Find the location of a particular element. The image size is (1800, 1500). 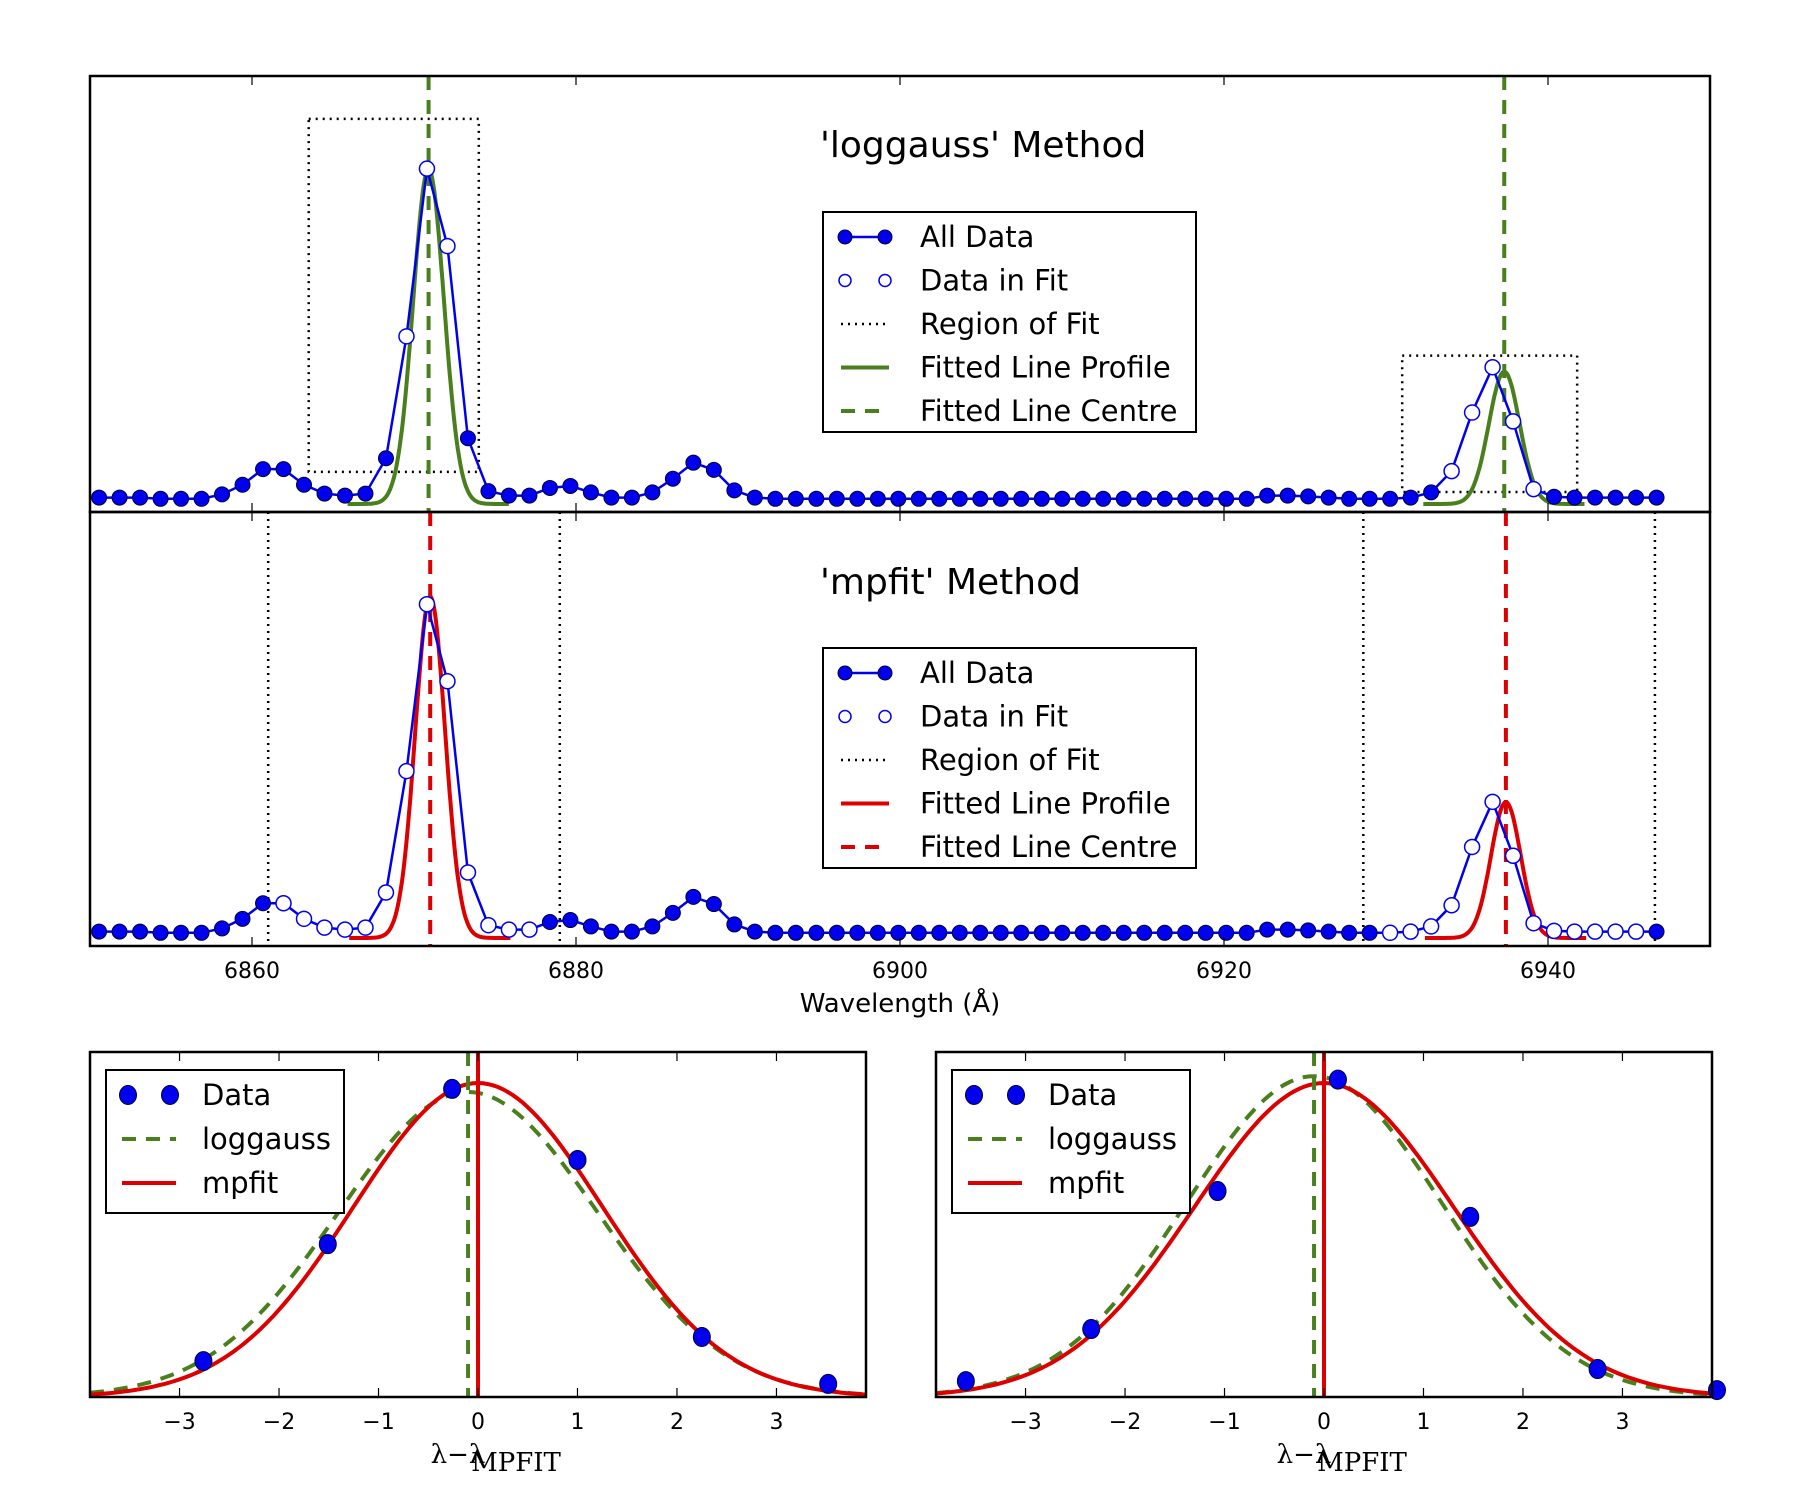

x-tick-label: 0 is located at coordinates (1324, 1422).